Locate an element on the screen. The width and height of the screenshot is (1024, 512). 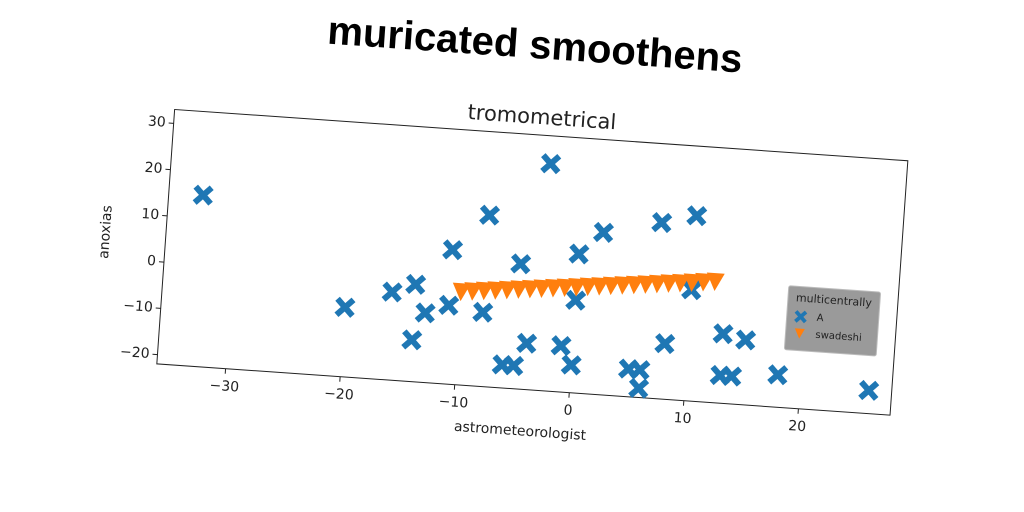
legend-box is located at coordinates (832, 321).